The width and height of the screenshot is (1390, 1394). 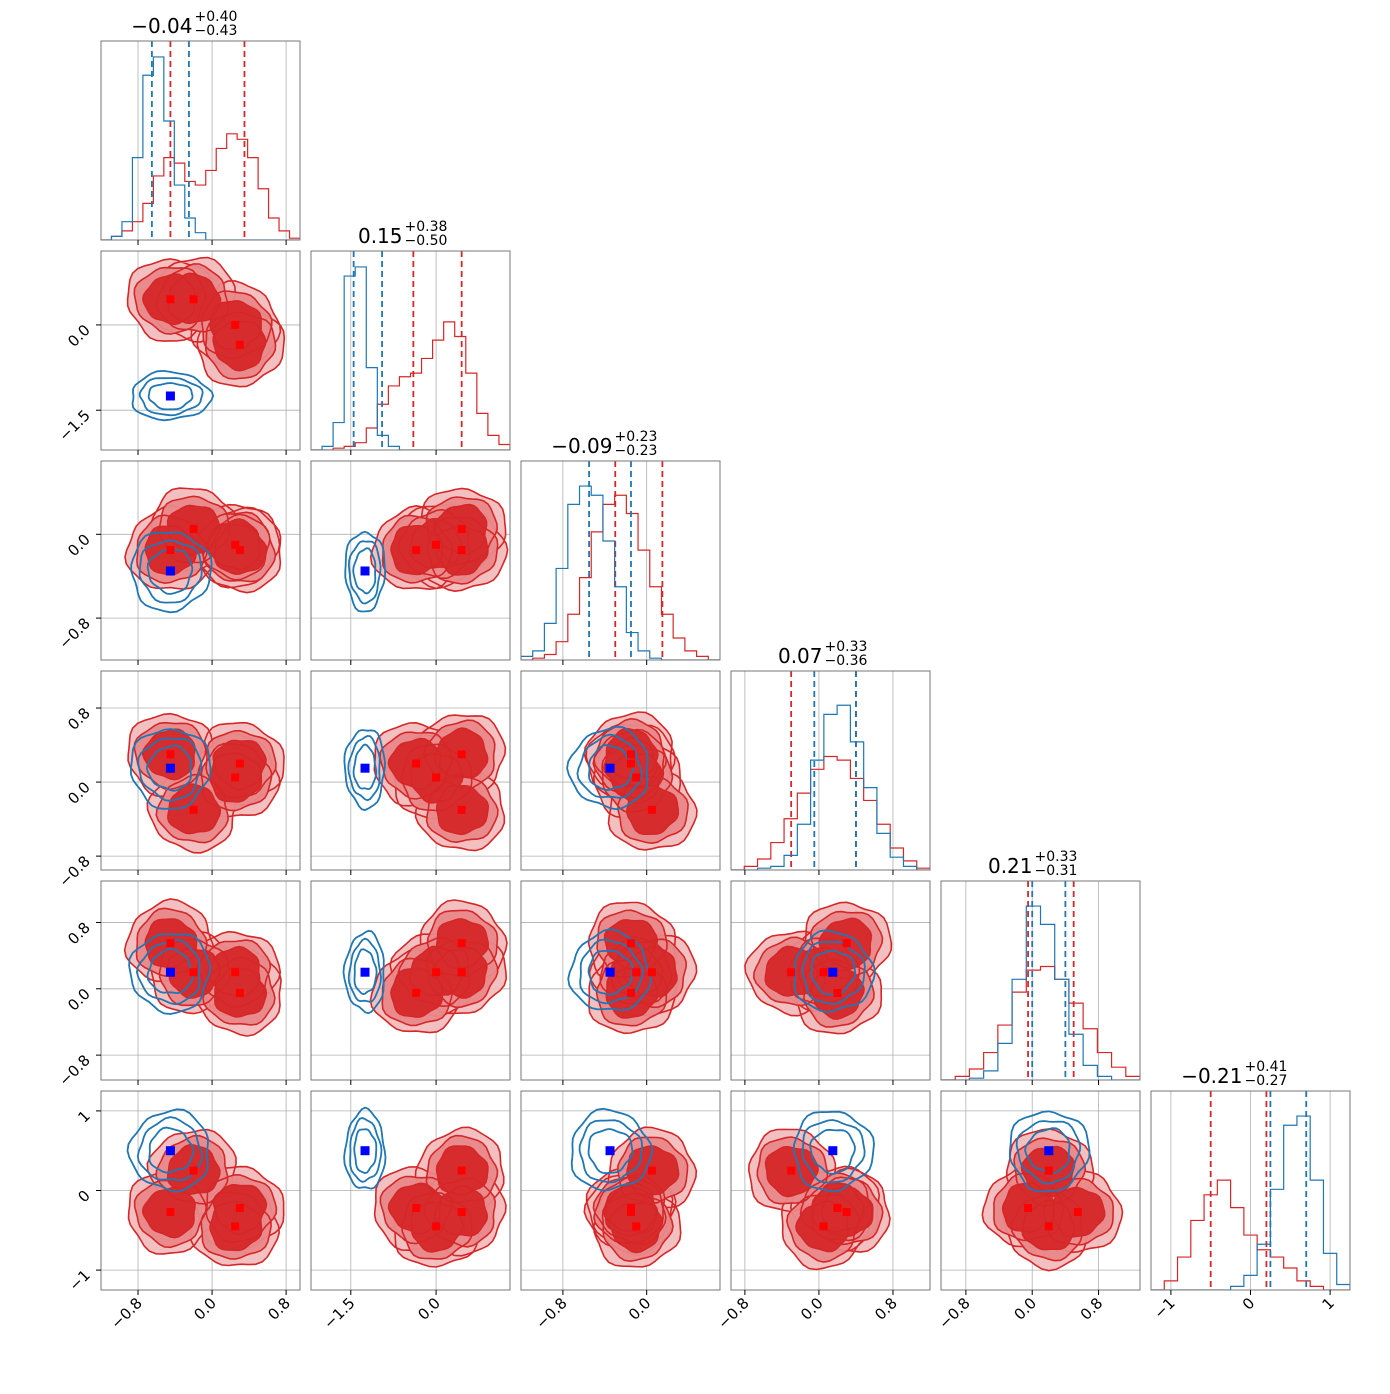 I want to click on title-median: −0.21, so click(x=1211, y=1076).